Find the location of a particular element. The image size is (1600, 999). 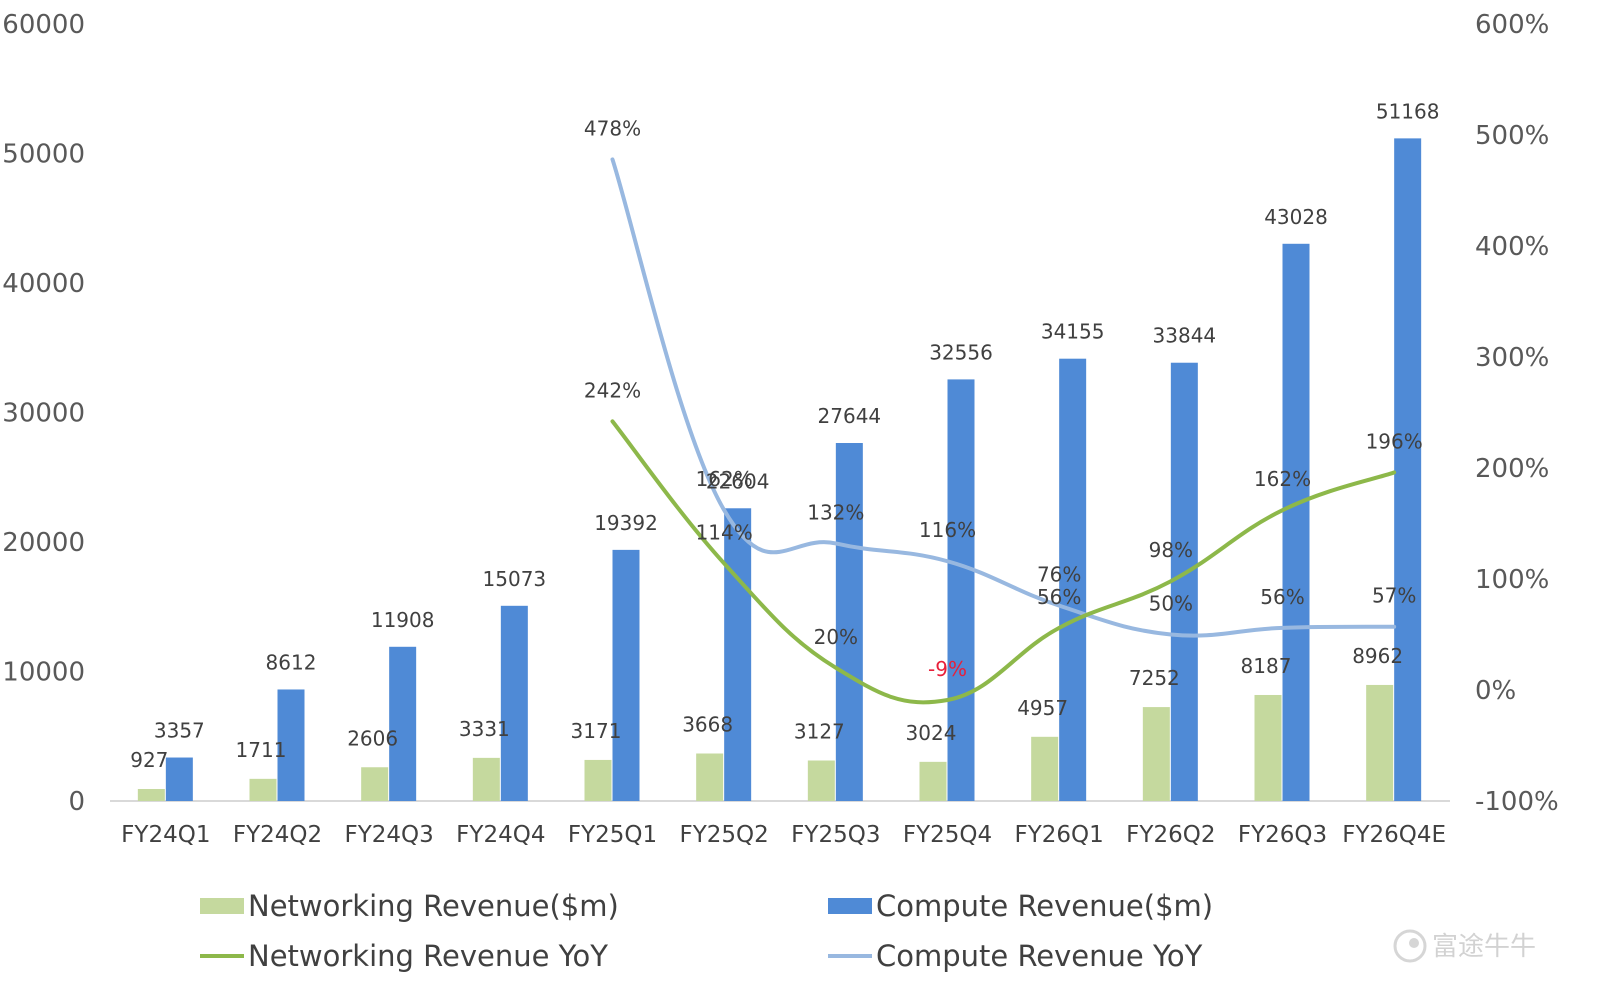

compute-yoy-label: 57% is located at coordinates (1394, 596).